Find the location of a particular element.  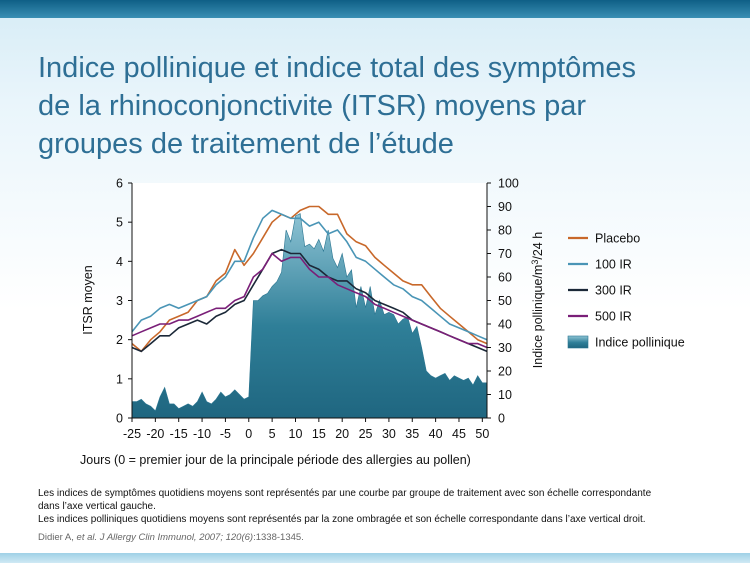

x-tick-label: 25 is located at coordinates (366, 434).